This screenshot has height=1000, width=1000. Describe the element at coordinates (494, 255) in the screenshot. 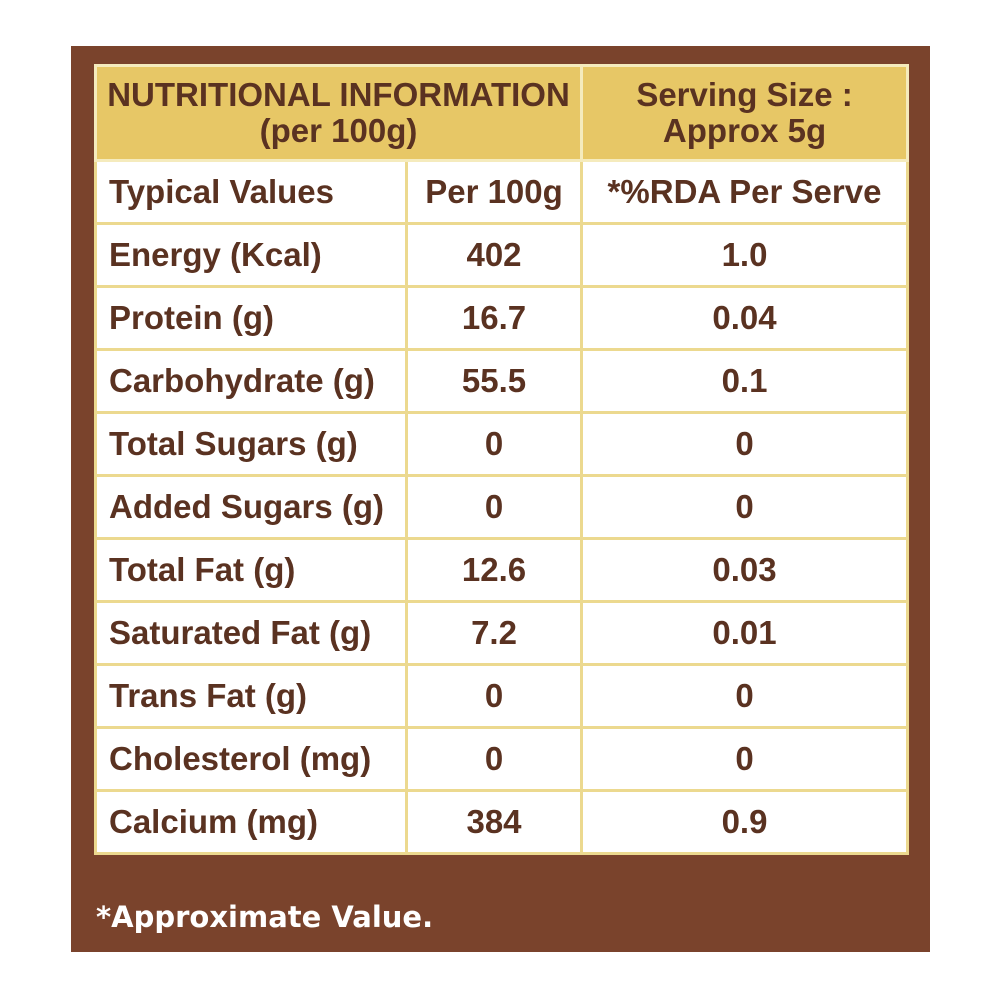

I see `nutrient-per-100g: 402` at that location.